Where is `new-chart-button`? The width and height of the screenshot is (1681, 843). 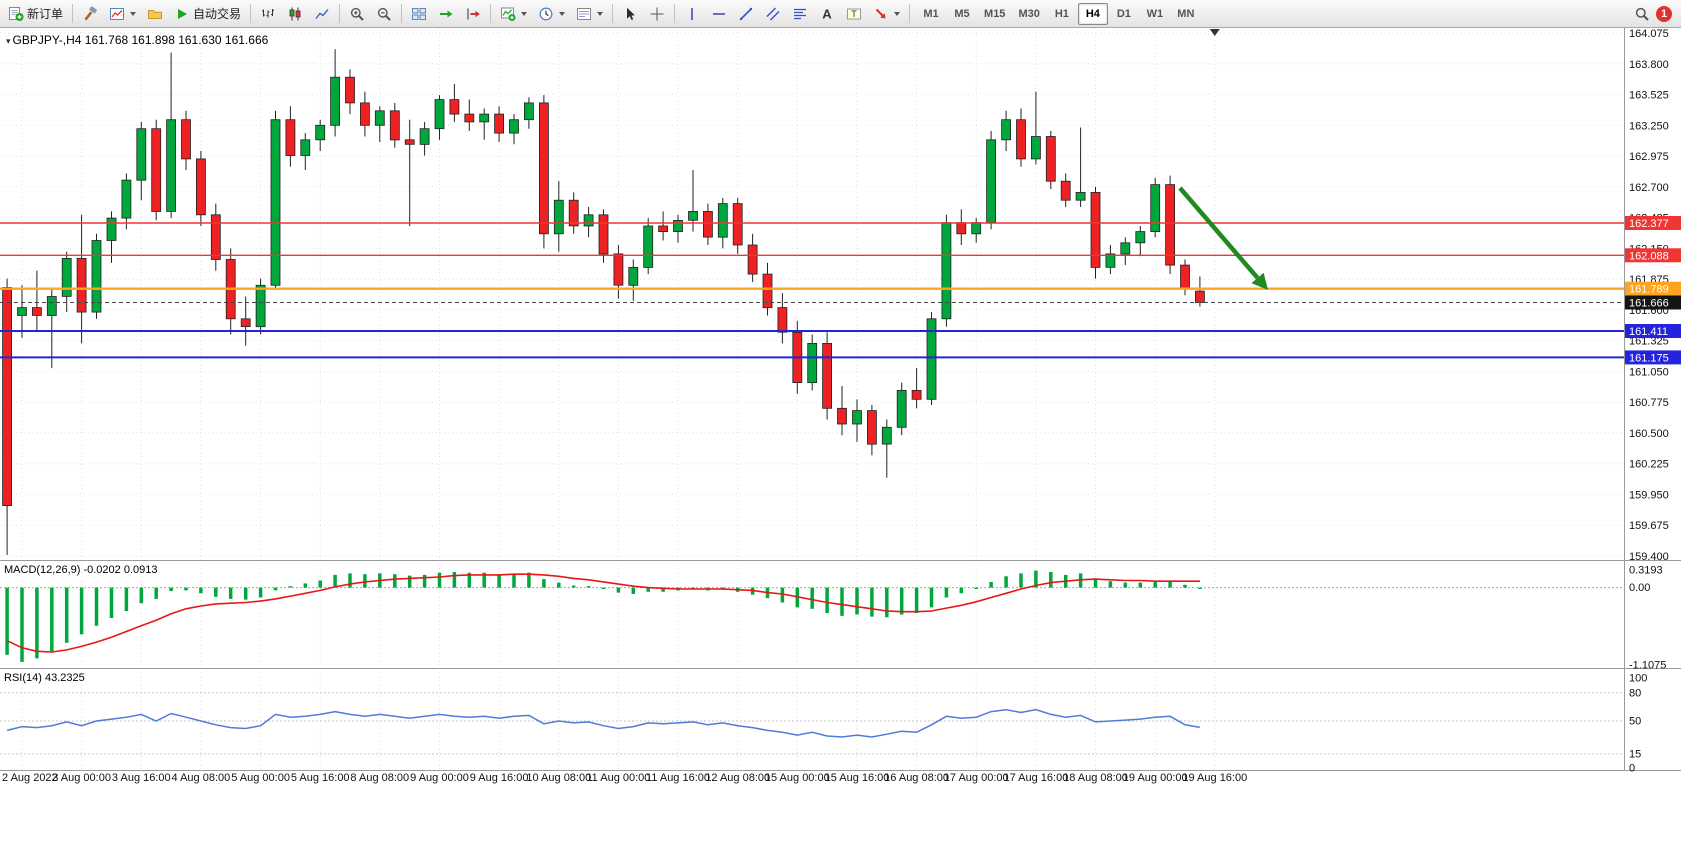 new-chart-button is located at coordinates (122, 14).